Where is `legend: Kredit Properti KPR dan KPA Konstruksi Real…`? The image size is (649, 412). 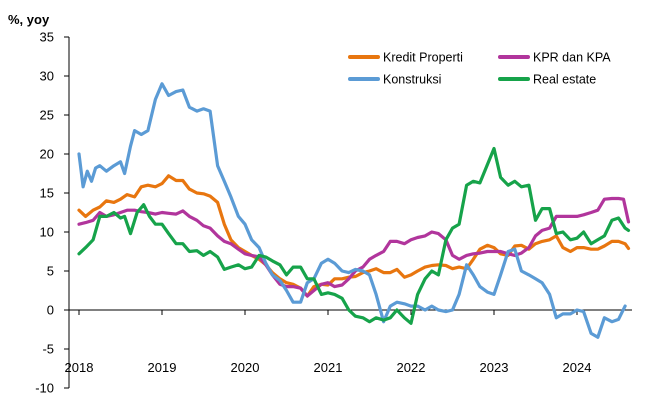
legend: Kredit Properti KPR dan KPA Konstruksi Real… is located at coordinates (479, 69).